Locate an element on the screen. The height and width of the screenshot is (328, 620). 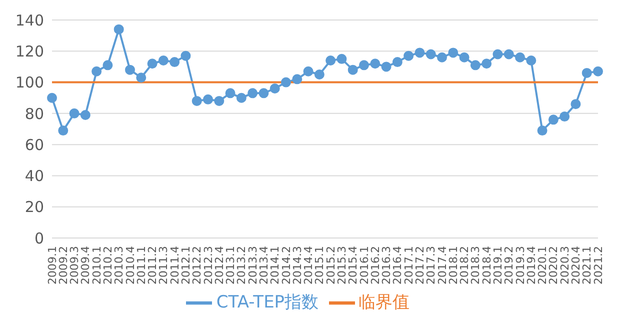
x-tick-label: 2012.1 is located at coordinates (186, 265).